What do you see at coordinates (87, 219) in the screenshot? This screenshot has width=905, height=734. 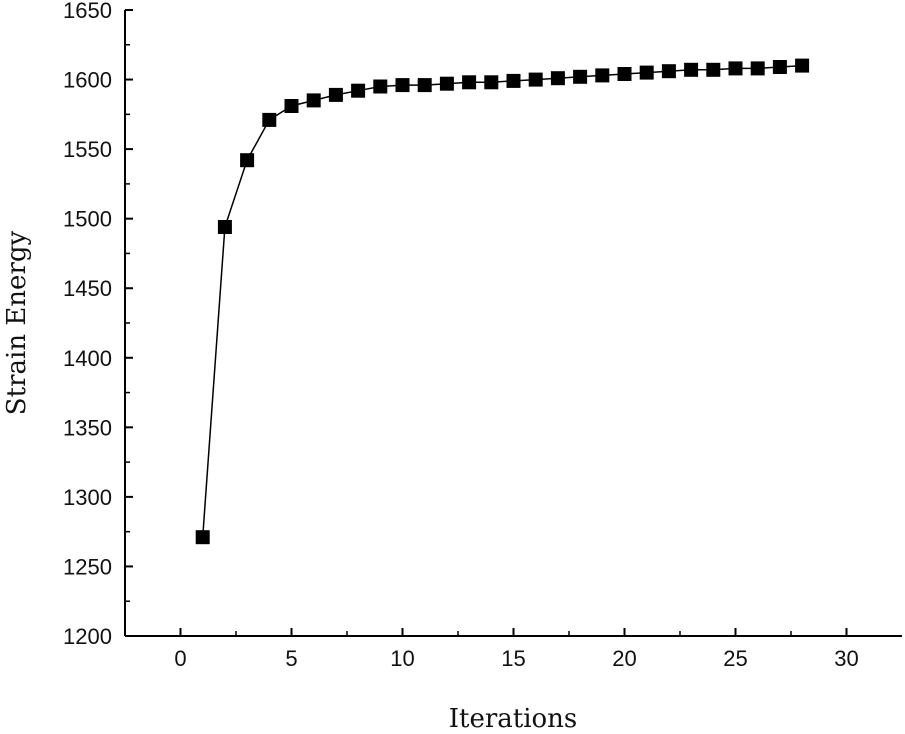 I see `y-tick-label: 1500` at bounding box center [87, 219].